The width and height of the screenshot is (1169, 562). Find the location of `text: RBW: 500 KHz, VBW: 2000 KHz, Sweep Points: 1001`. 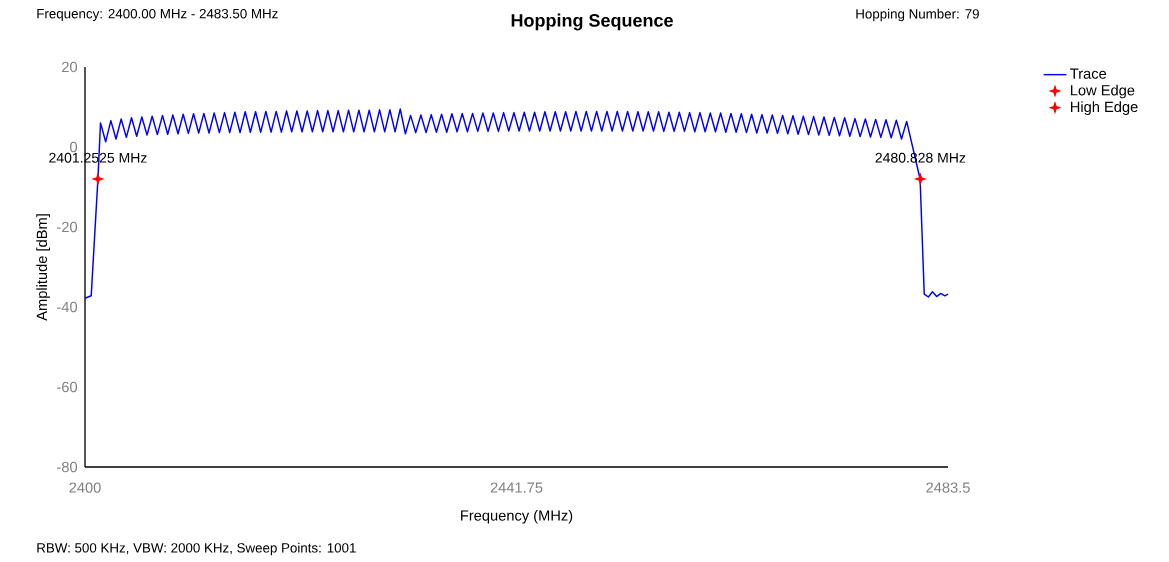

text: RBW: 500 KHz, VBW: 2000 KHz, Sweep Points: 1001 is located at coordinates (196, 549).